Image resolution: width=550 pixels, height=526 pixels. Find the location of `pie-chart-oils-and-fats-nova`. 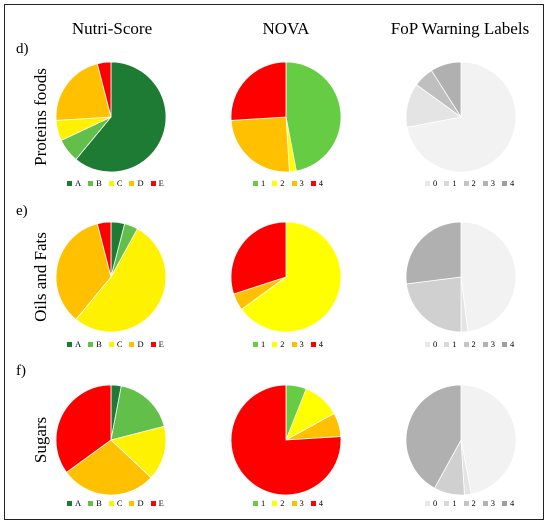

pie-chart-oils-and-fats-nova is located at coordinates (286, 277).